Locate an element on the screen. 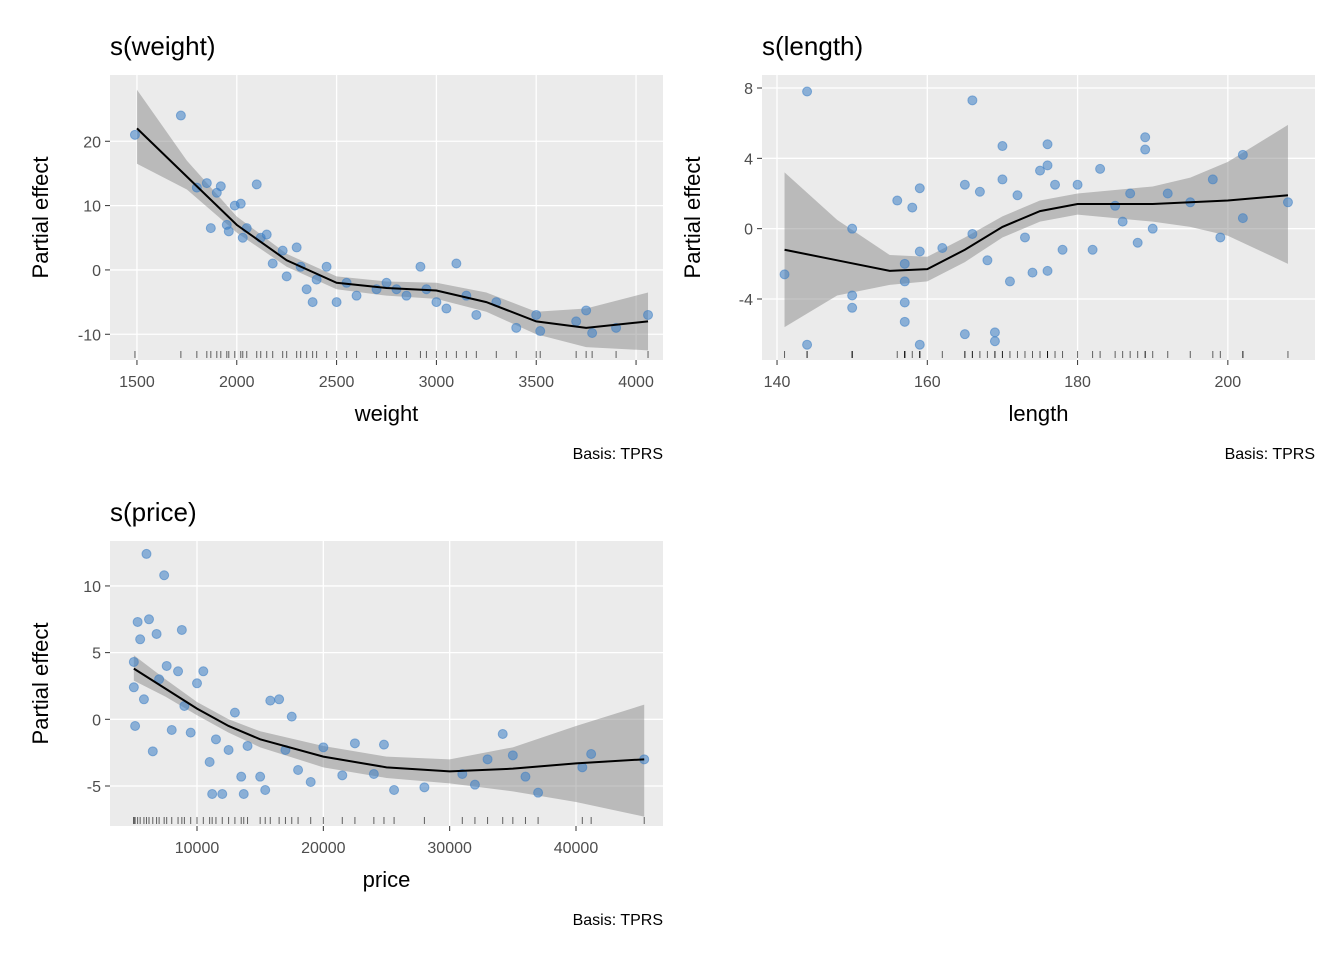  x-axis-label: price is located at coordinates (387, 879).